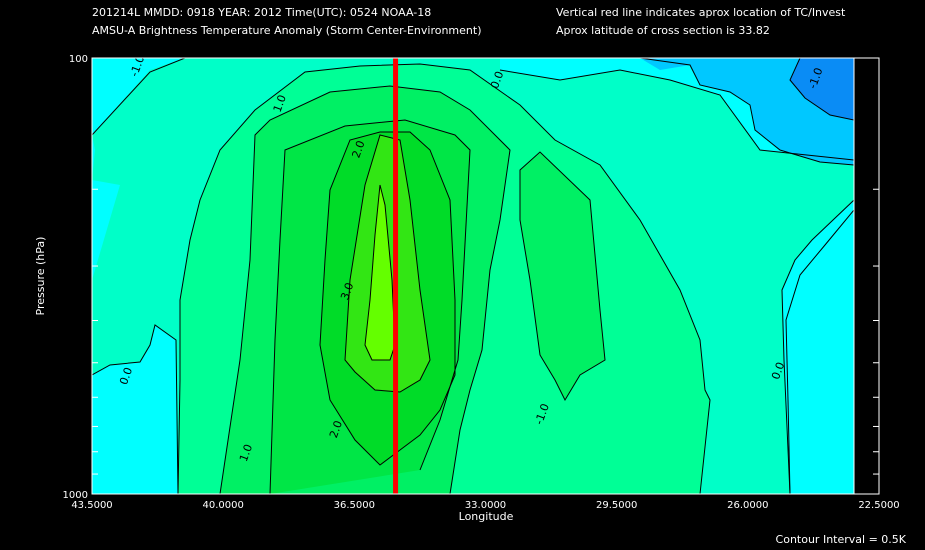 Image resolution: width=925 pixels, height=550 pixels. I want to click on contour-interval-label: Contour Interval = 0.5K, so click(840, 539).